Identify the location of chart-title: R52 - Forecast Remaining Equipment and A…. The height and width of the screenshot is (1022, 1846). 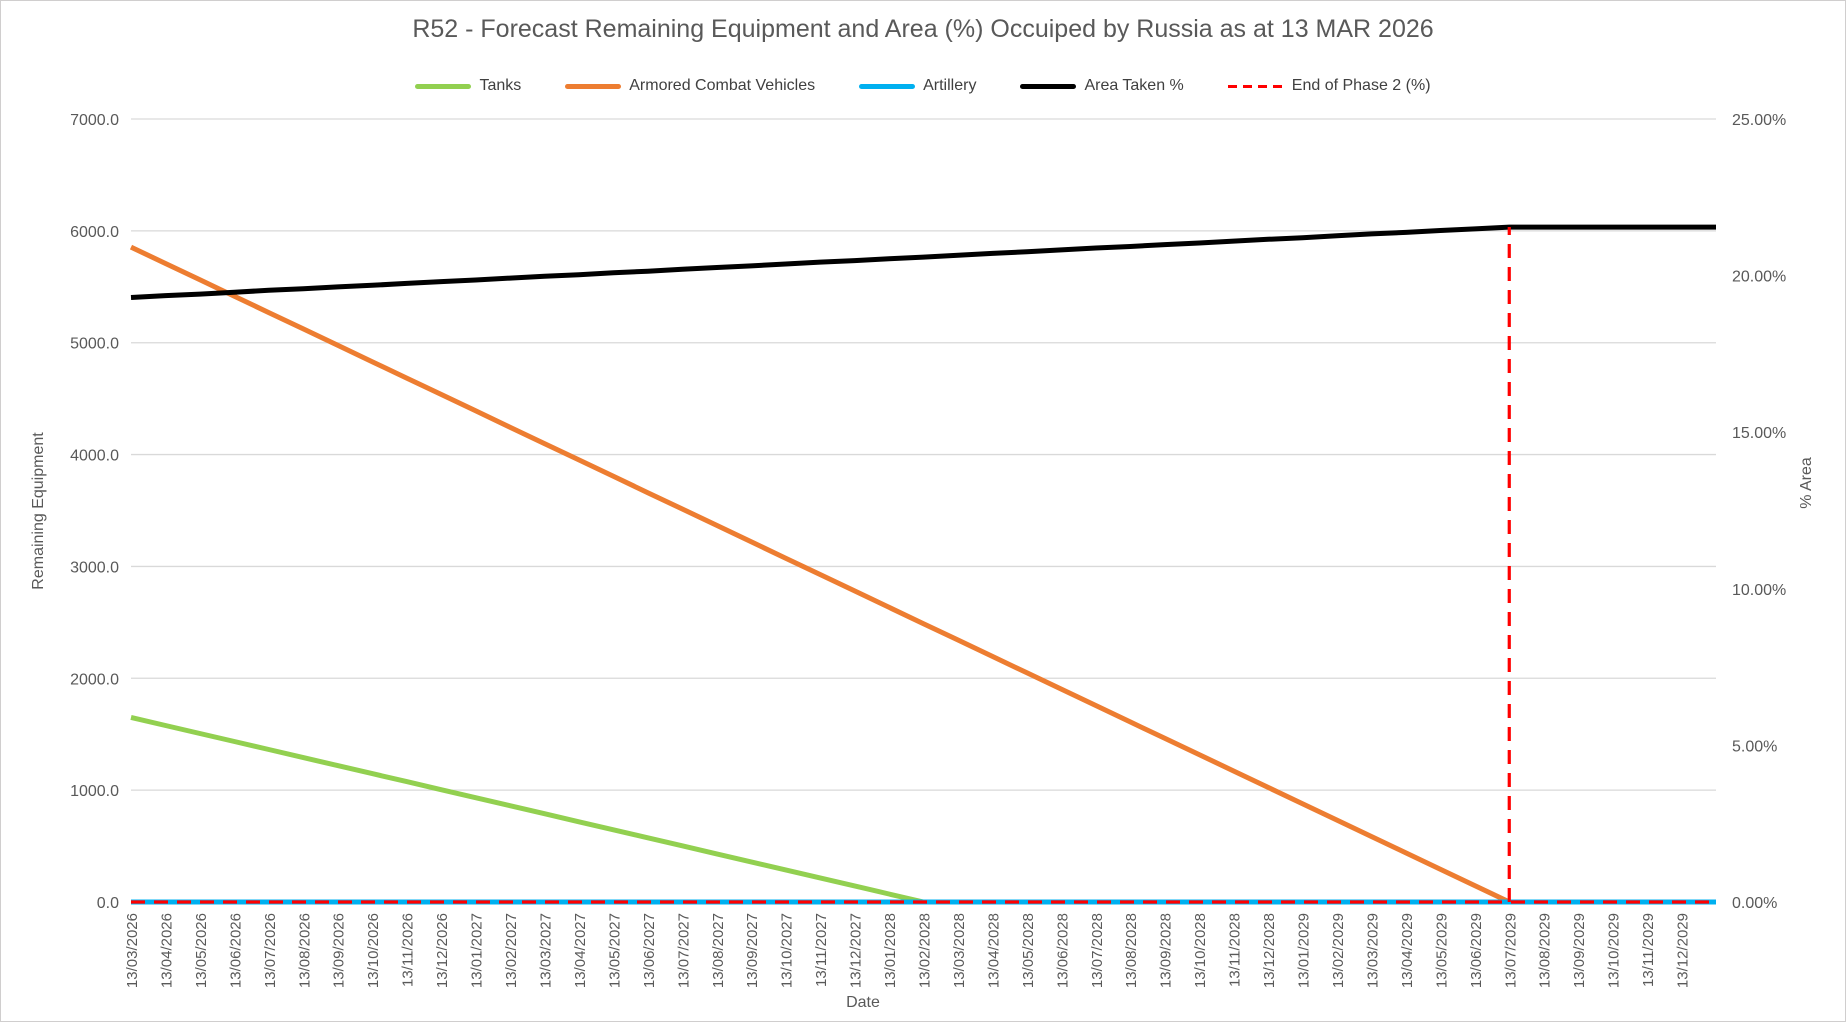
(923, 29).